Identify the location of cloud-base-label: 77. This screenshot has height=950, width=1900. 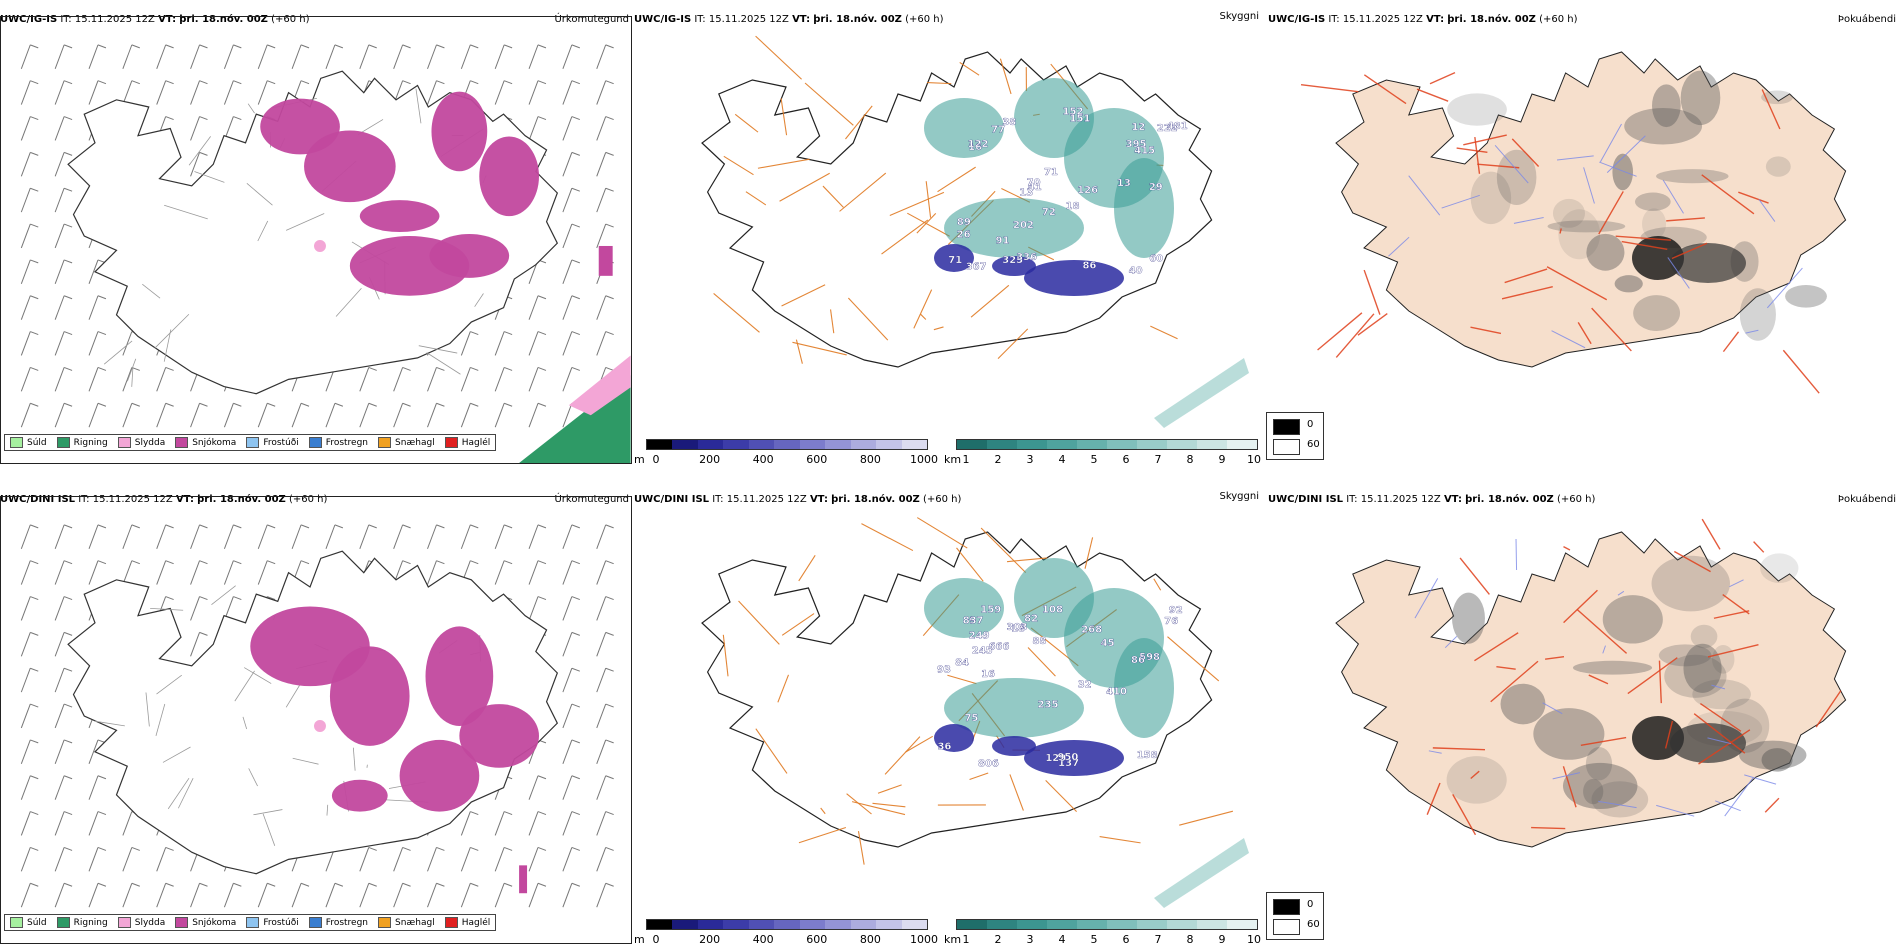
(998, 130).